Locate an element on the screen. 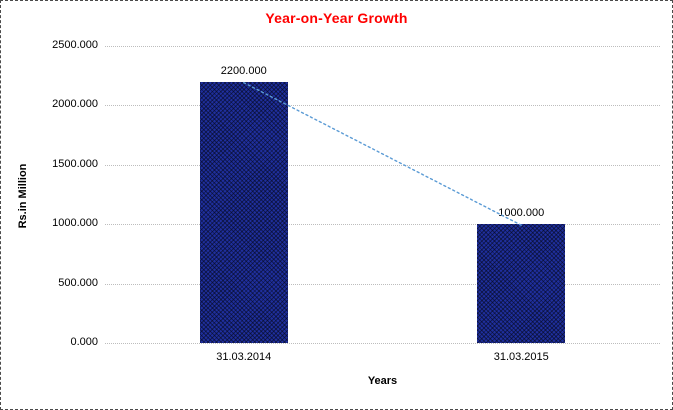 The height and width of the screenshot is (410, 673). y-tick-label: 500.000 is located at coordinates (78, 283).